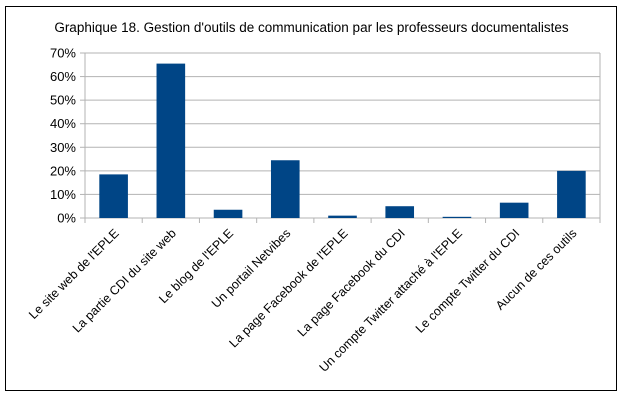  Describe the element at coordinates (63, 170) in the screenshot. I see `y-tick-label: 20%` at that location.